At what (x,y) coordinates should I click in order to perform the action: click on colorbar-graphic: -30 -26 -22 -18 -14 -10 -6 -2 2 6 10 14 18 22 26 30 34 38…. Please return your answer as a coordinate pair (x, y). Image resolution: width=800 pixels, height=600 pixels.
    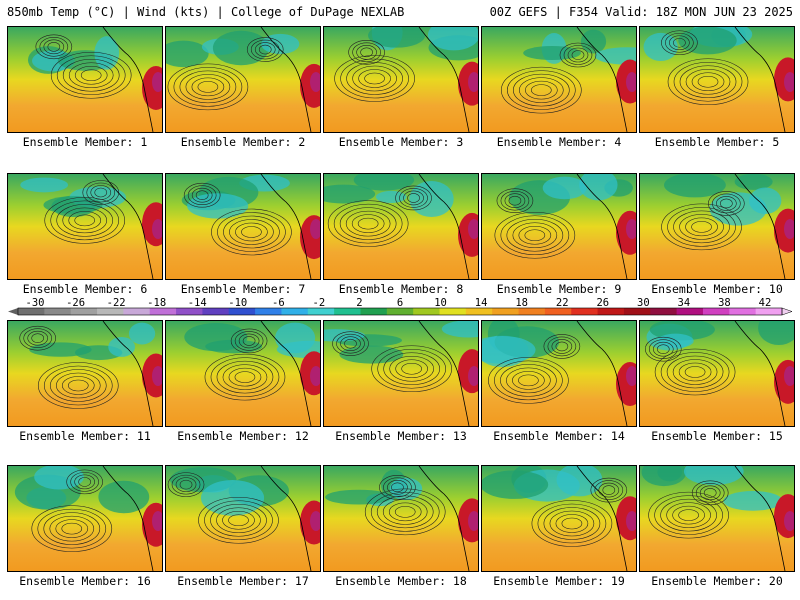
    Looking at the image, I should click on (400, 306).